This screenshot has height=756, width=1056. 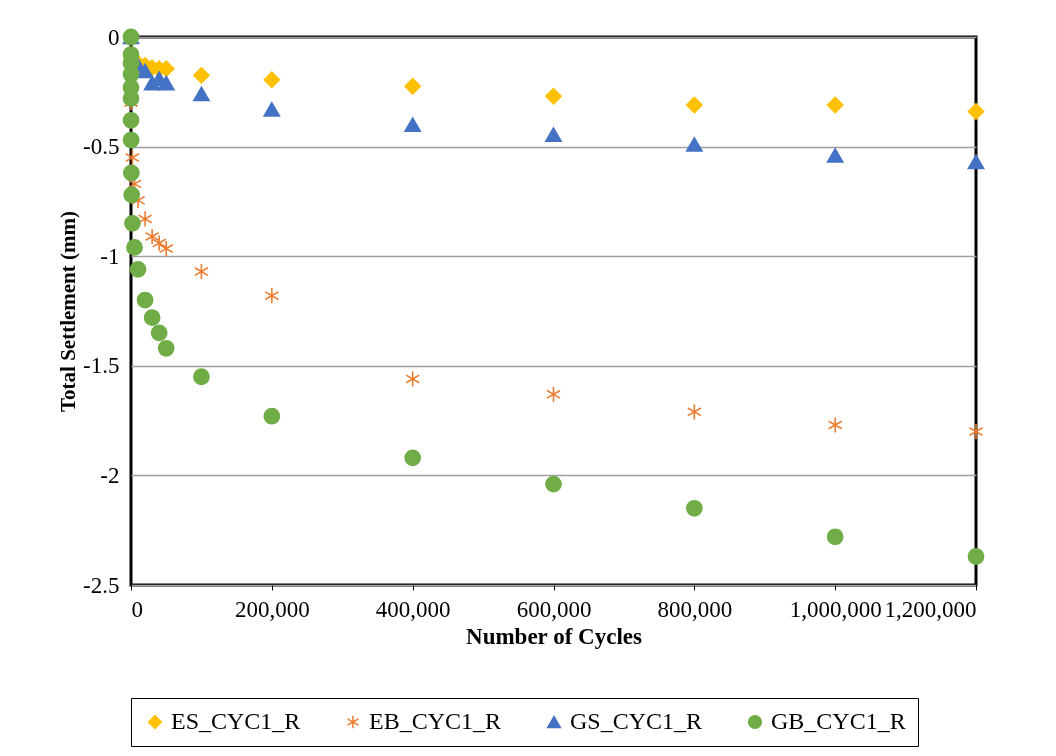 What do you see at coordinates (636, 721) in the screenshot?
I see `legend-label: GS_CYC1_R` at bounding box center [636, 721].